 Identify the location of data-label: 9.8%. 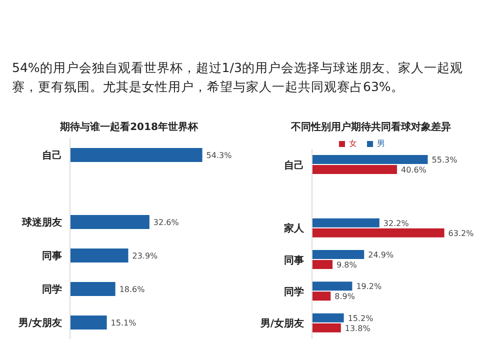
(347, 265).